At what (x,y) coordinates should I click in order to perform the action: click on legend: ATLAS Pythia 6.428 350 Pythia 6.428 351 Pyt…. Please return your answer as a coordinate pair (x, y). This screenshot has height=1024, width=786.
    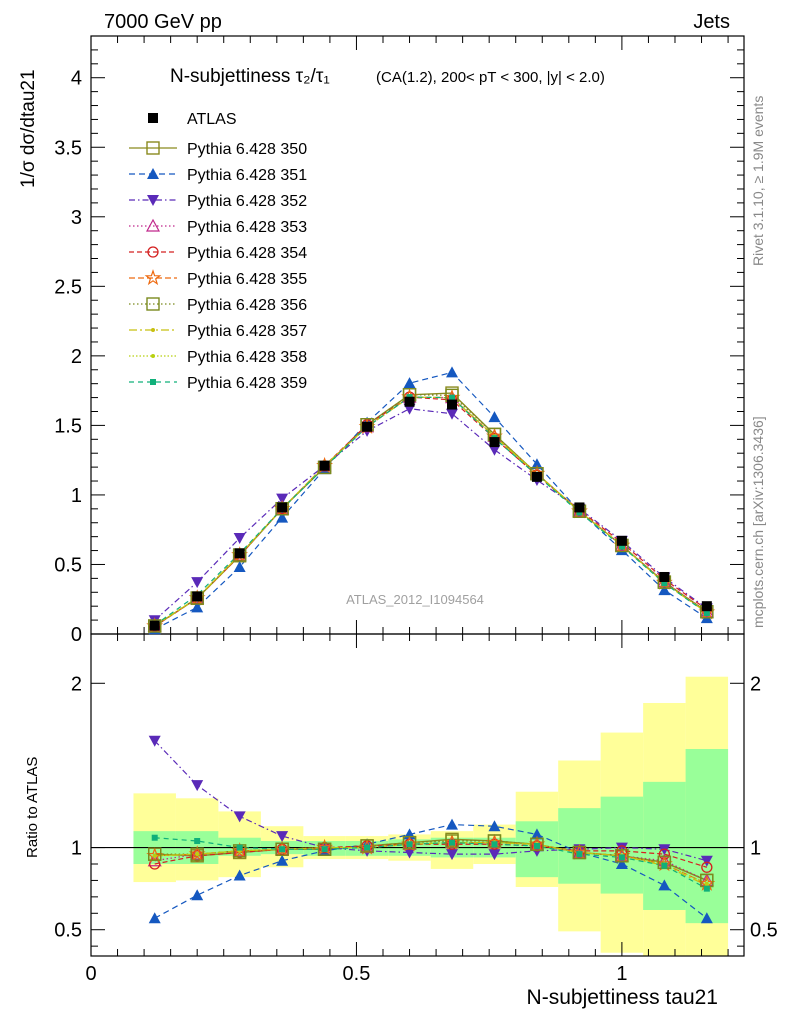
    Looking at the image, I should click on (218, 251).